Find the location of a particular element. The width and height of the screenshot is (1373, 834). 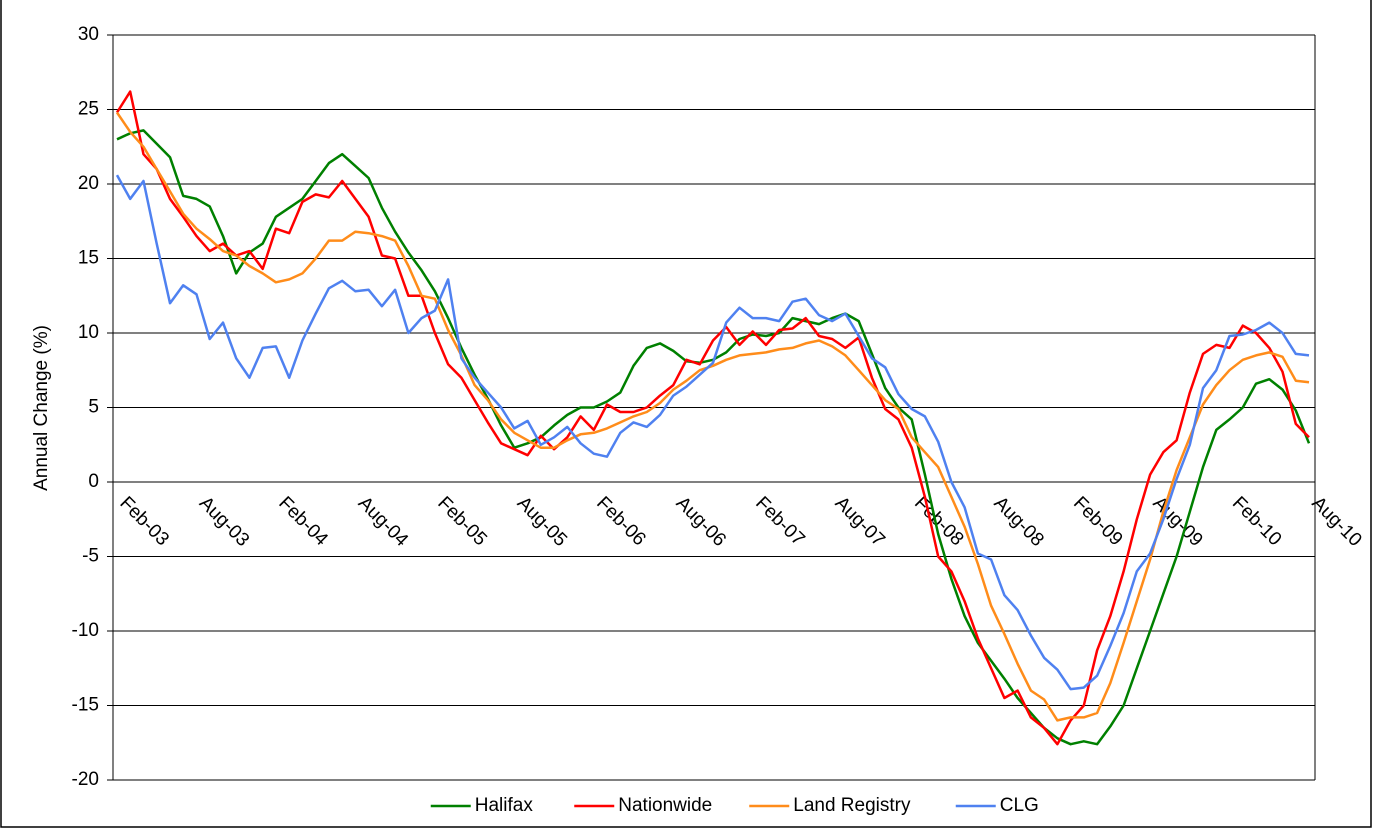

legend-label: CLG is located at coordinates (1019, 805).